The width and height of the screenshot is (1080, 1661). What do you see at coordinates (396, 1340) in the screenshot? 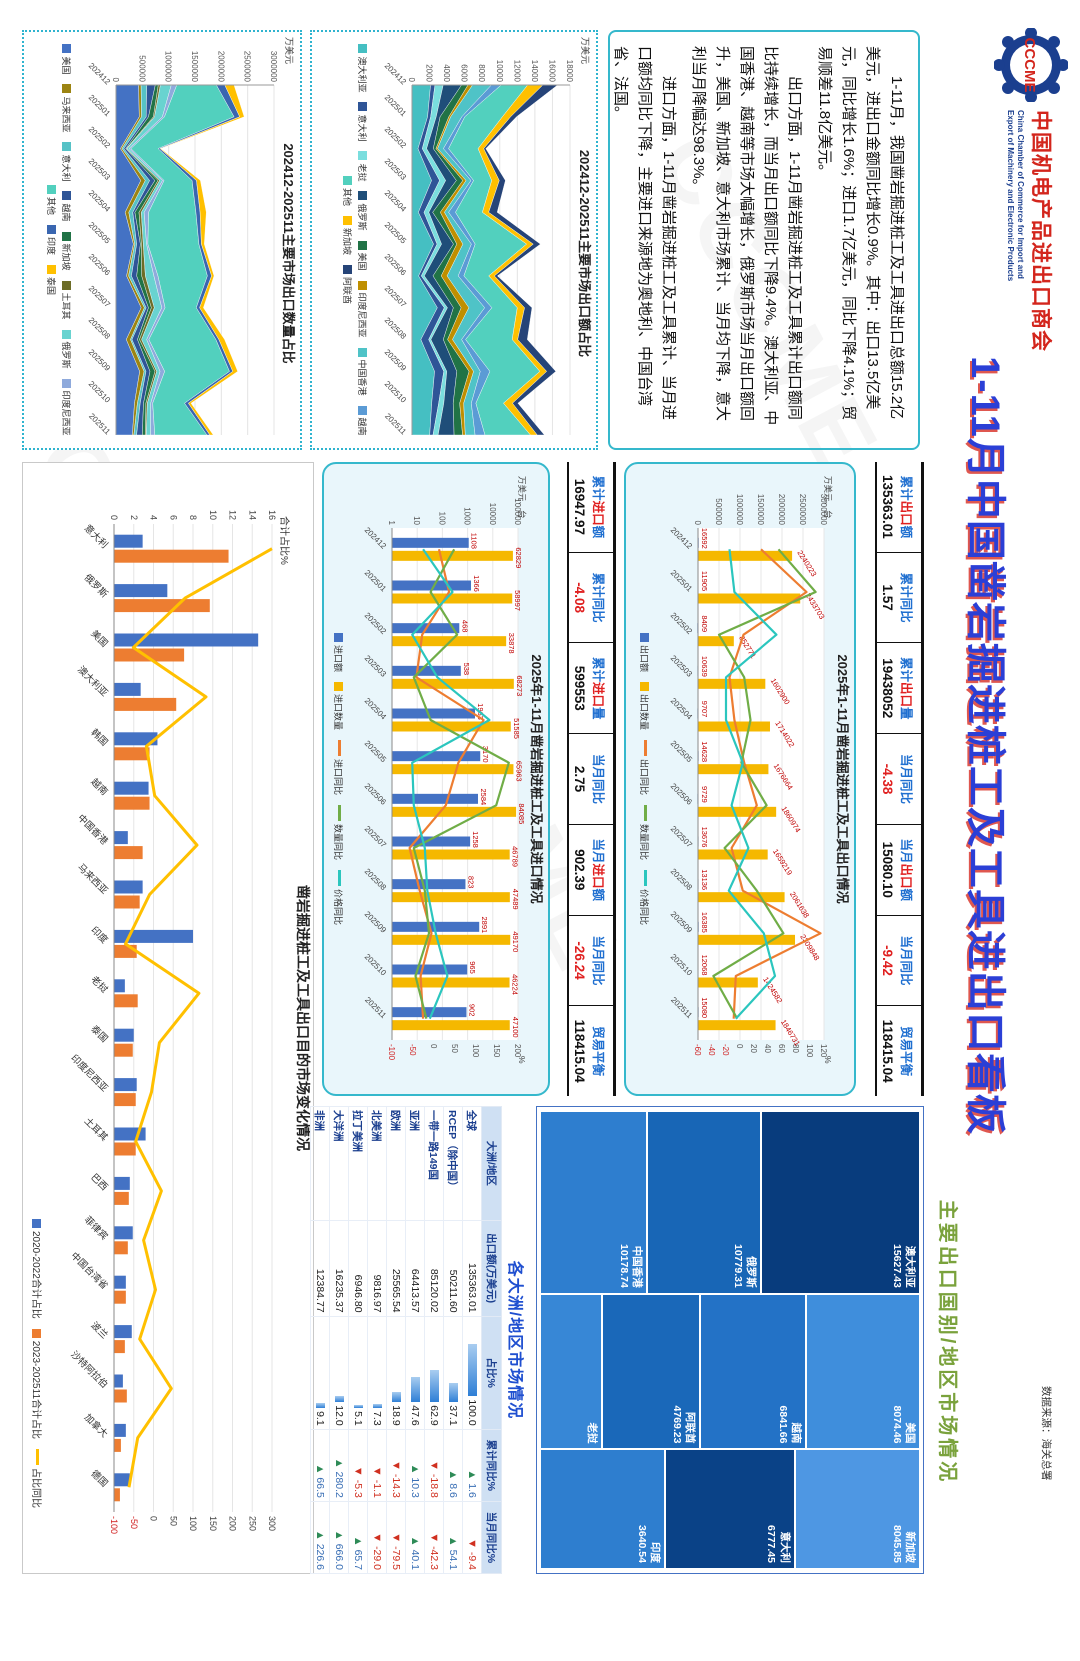
I see `table-row: 欧洲 25565.54 18.9 ▼ -14.3 ▼ -79.5` at bounding box center [396, 1340].